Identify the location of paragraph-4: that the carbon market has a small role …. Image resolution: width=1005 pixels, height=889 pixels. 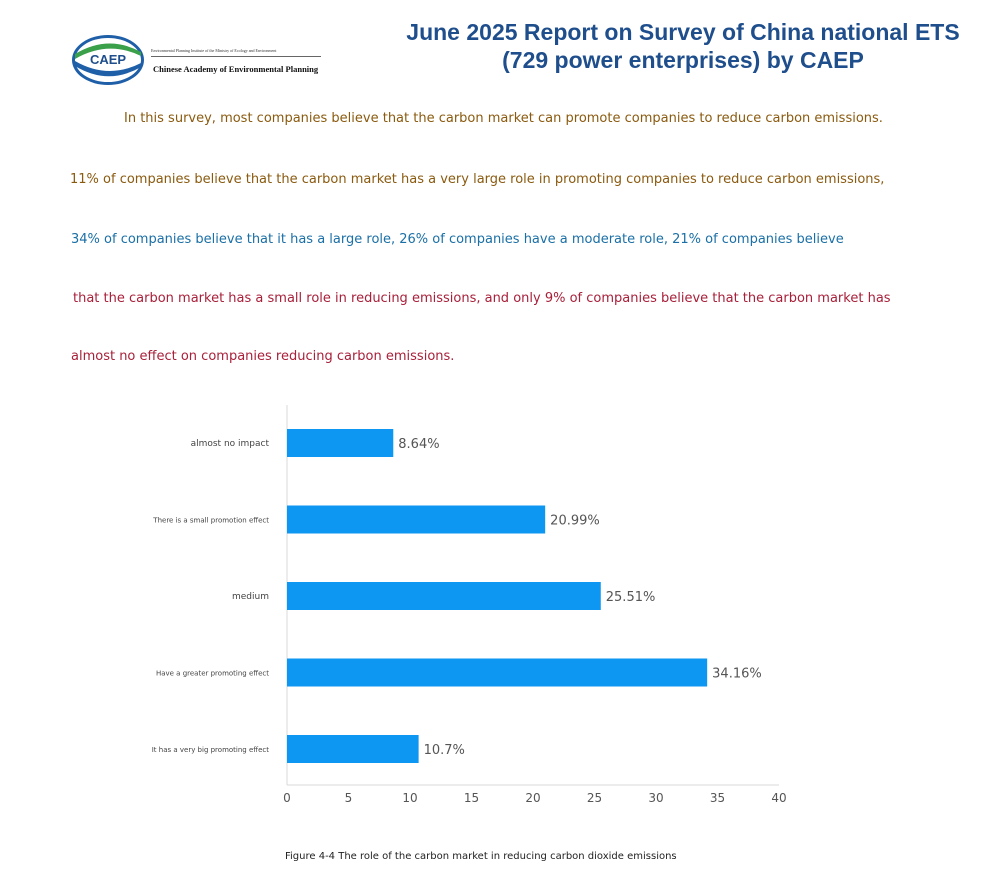
(482, 298).